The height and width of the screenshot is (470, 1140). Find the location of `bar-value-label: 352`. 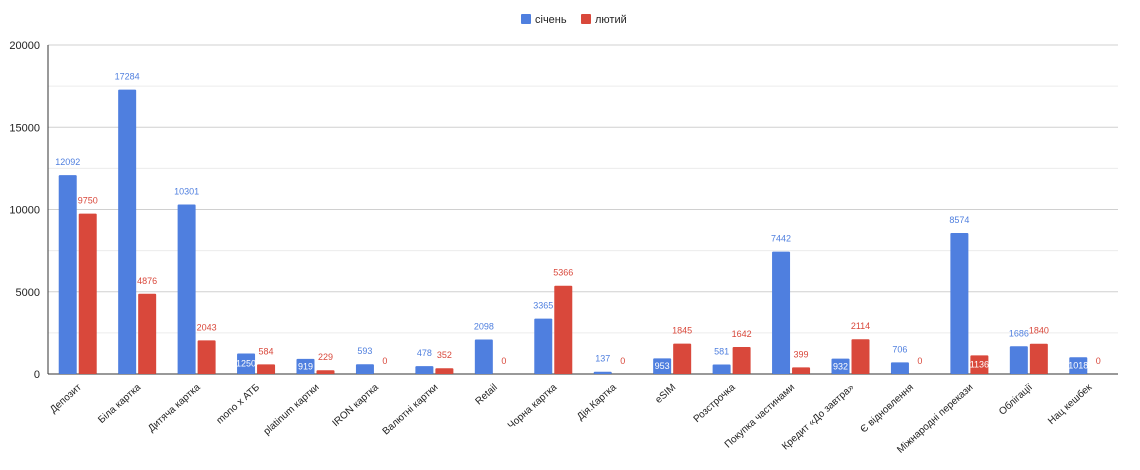

bar-value-label: 352 is located at coordinates (444, 355).